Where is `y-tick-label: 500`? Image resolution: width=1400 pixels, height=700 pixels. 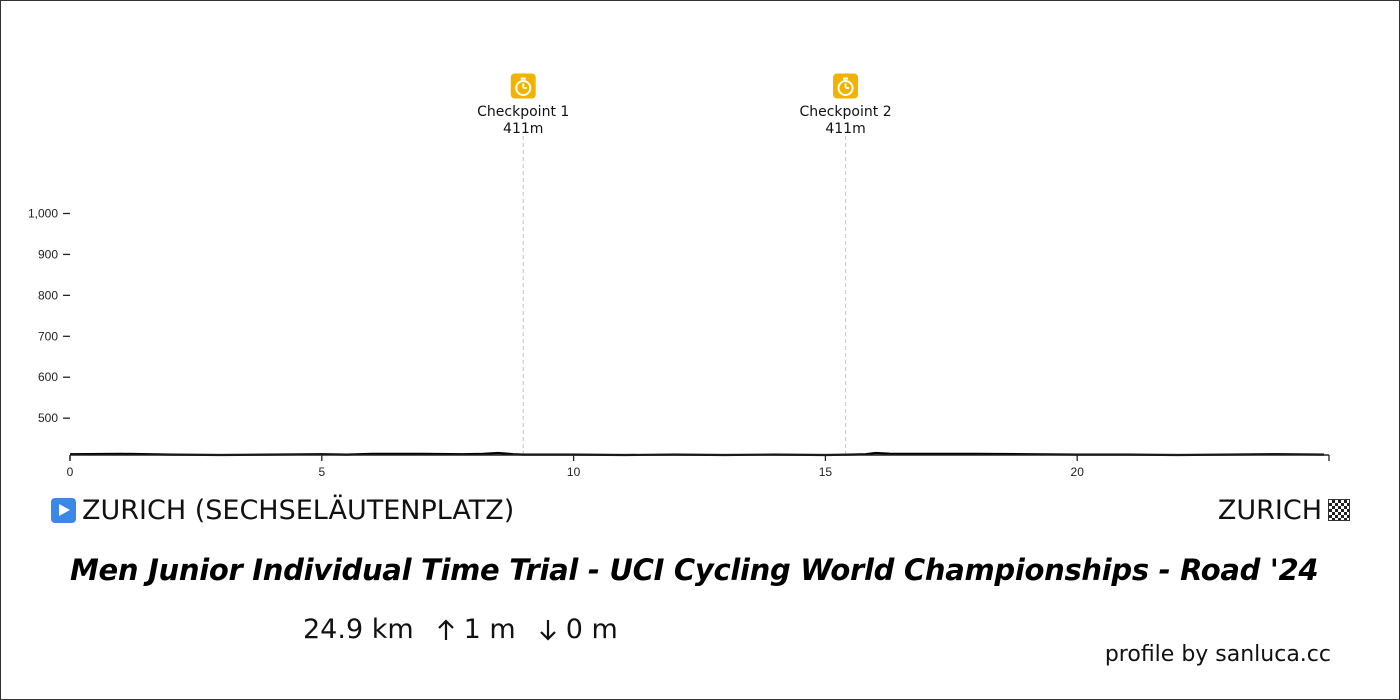 y-tick-label: 500 is located at coordinates (48, 418).